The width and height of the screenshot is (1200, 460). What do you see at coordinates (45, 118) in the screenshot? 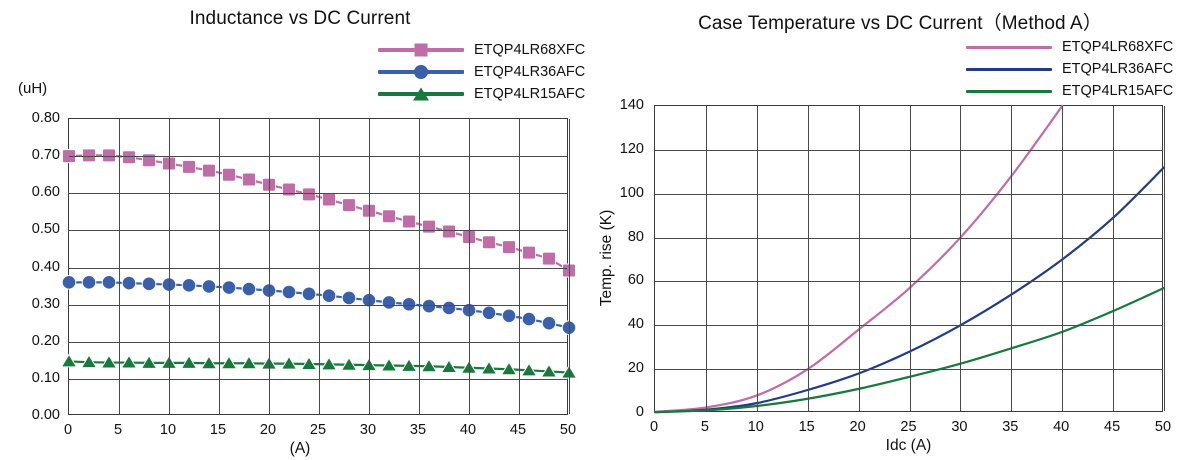
I see `y-axis-tick-label: 0.80` at bounding box center [45, 118].